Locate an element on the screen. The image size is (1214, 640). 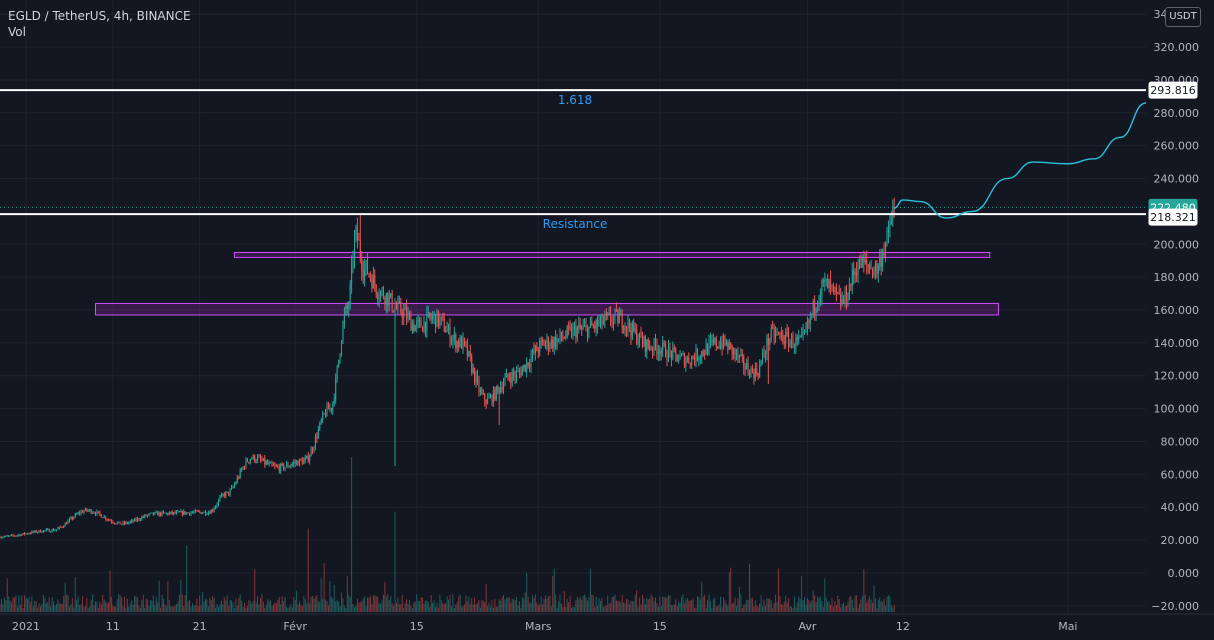
currency-button: USDT is located at coordinates (1183, 17).